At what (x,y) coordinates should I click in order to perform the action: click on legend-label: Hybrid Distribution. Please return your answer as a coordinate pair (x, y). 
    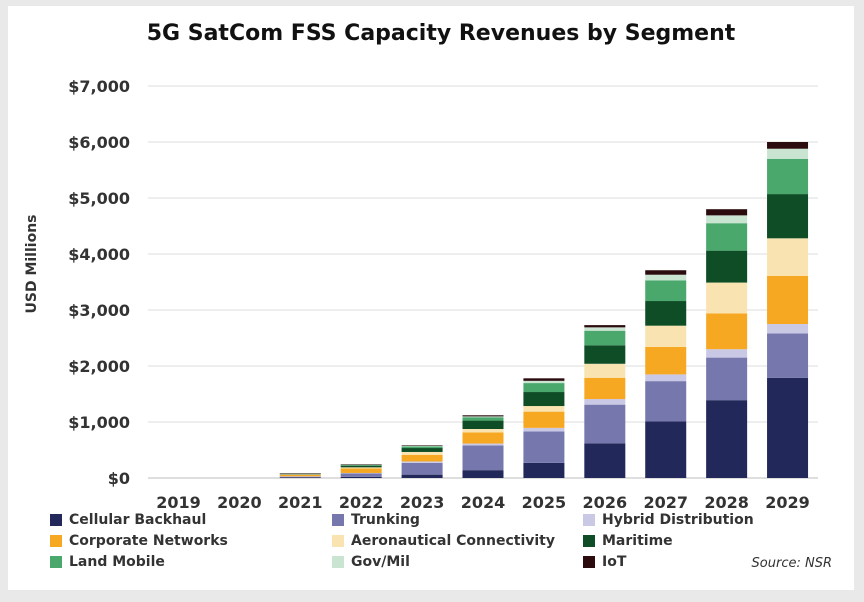
    Looking at the image, I should click on (678, 520).